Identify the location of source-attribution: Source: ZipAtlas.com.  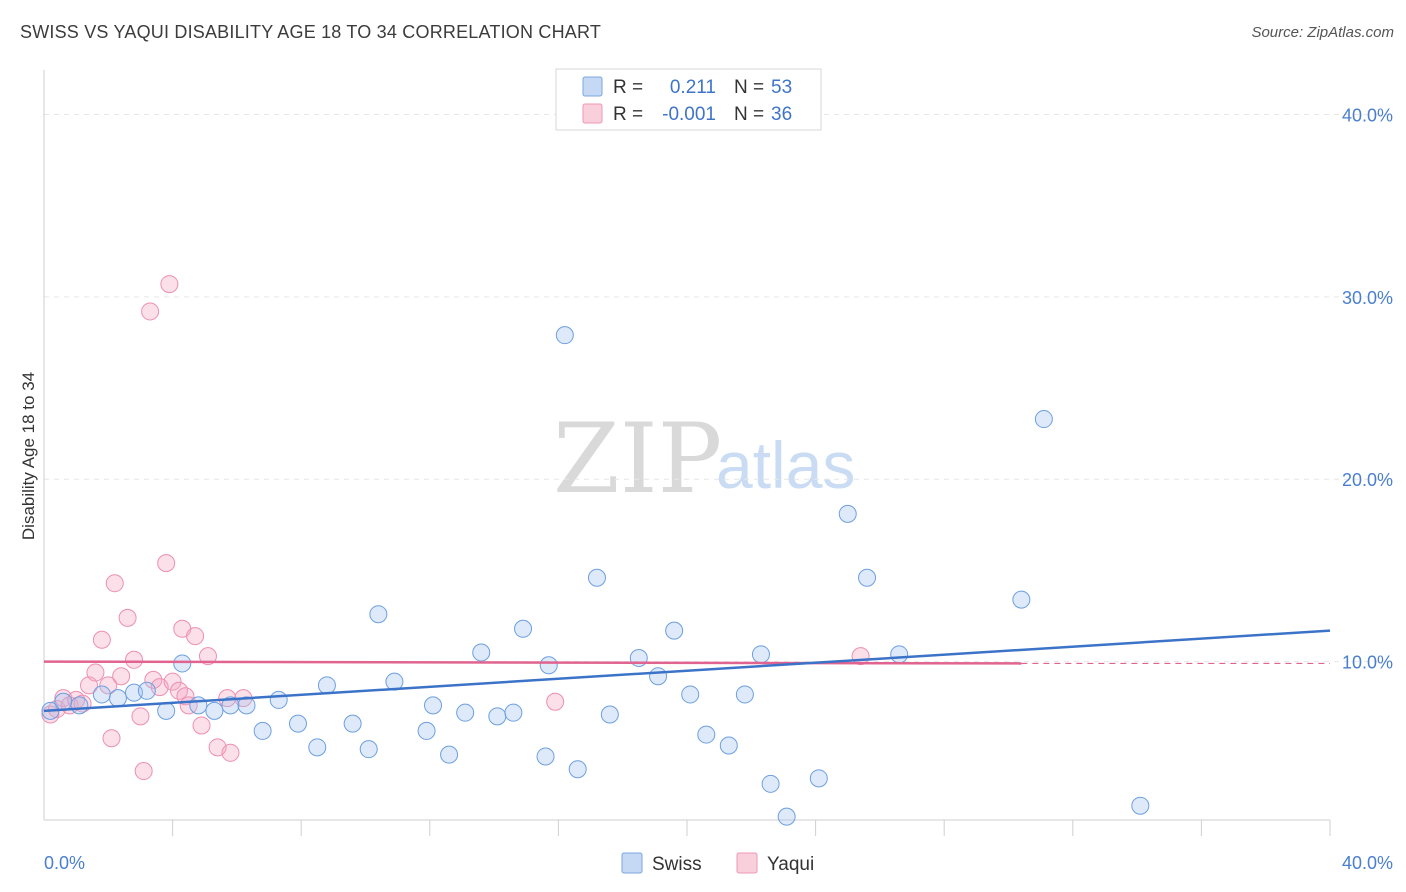
(1322, 32).